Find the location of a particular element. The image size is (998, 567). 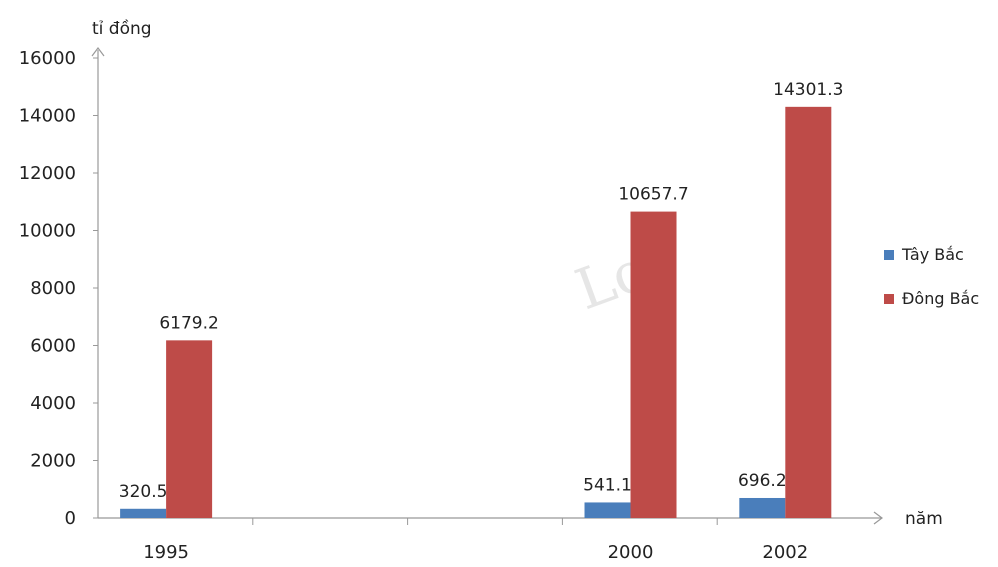

y-tick-label: 8000 is located at coordinates (53, 288).